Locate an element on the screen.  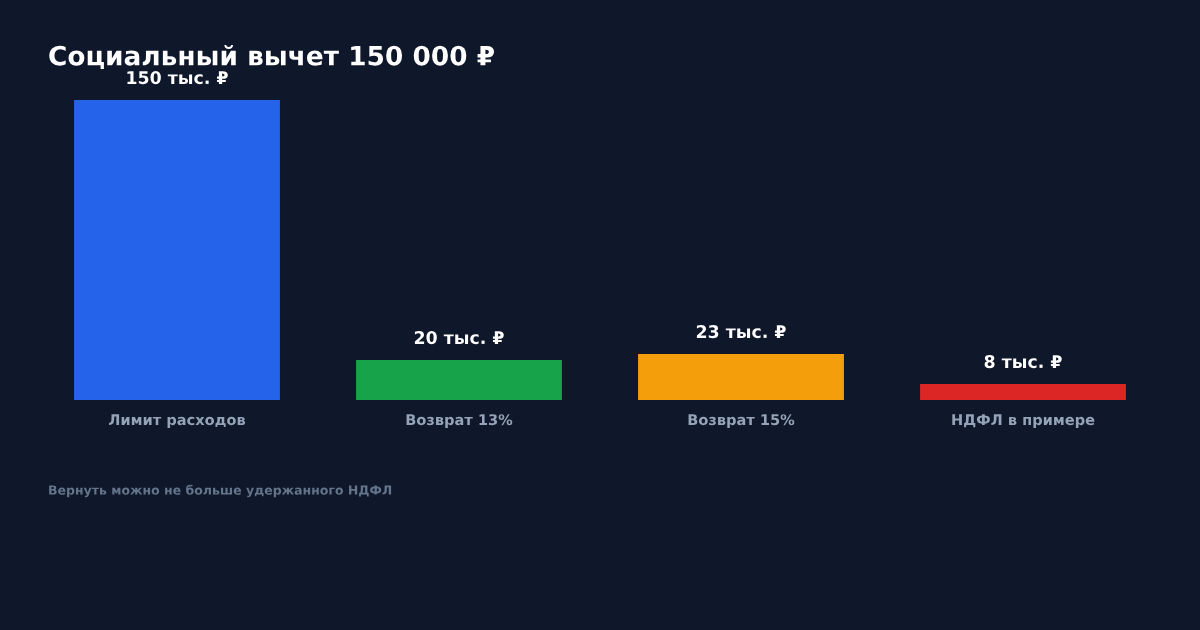
x-tick-label: НДФЛ в примере is located at coordinates (1023, 421).